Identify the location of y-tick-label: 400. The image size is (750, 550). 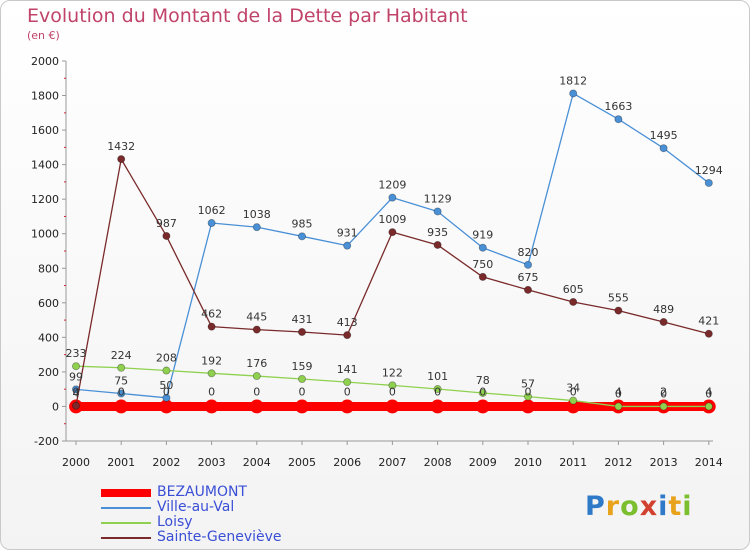
(48, 337).